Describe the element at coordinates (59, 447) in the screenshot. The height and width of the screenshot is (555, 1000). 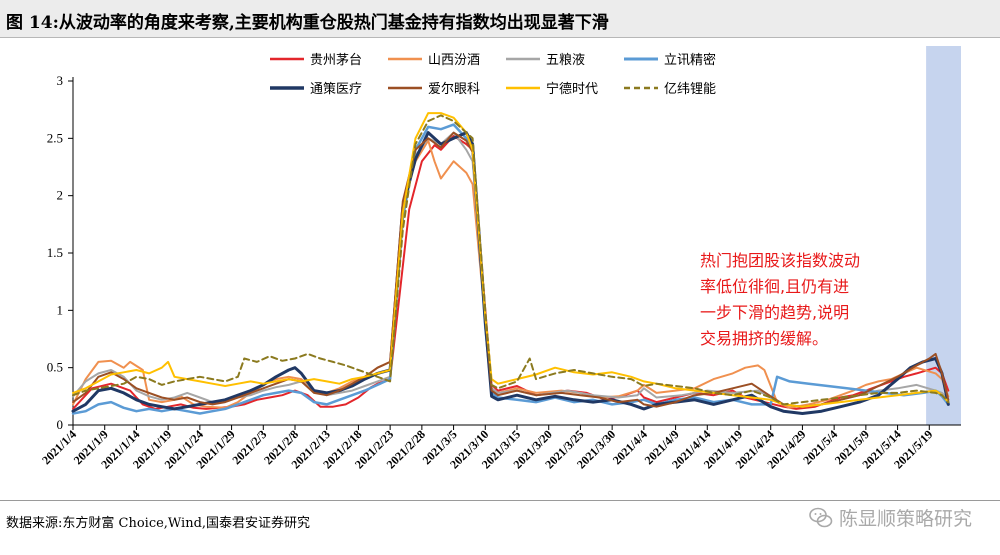
I see `x-tick-label: 2021/1/4` at that location.